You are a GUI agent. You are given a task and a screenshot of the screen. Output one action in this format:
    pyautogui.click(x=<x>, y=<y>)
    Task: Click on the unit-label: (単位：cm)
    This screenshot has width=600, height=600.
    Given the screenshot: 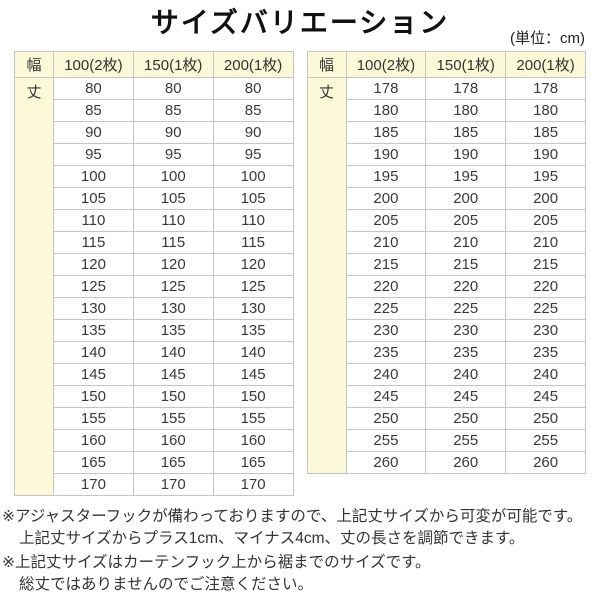 What is the action you would take?
    pyautogui.click(x=547, y=38)
    